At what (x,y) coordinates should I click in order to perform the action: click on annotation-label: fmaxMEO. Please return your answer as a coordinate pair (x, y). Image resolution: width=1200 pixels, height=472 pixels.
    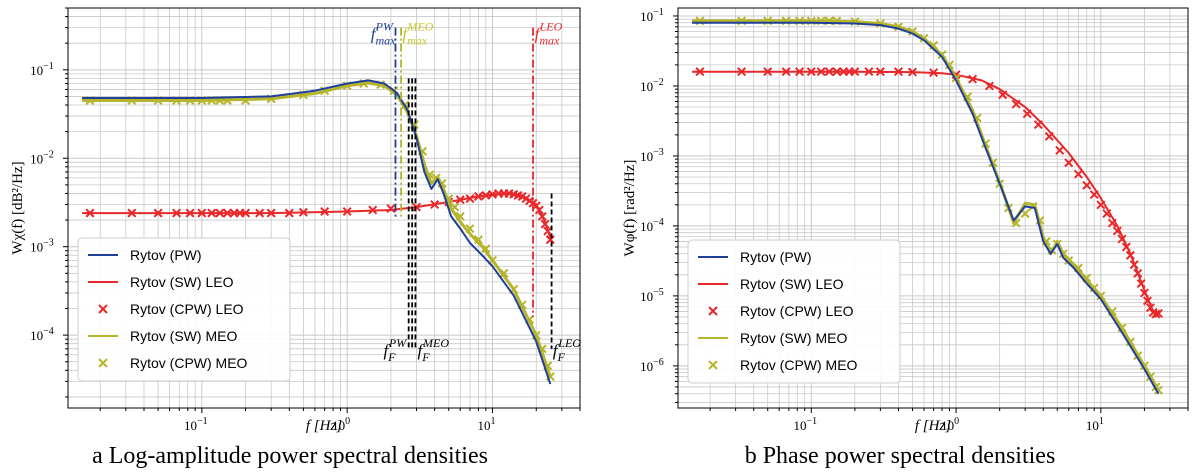
    Looking at the image, I should click on (417, 34).